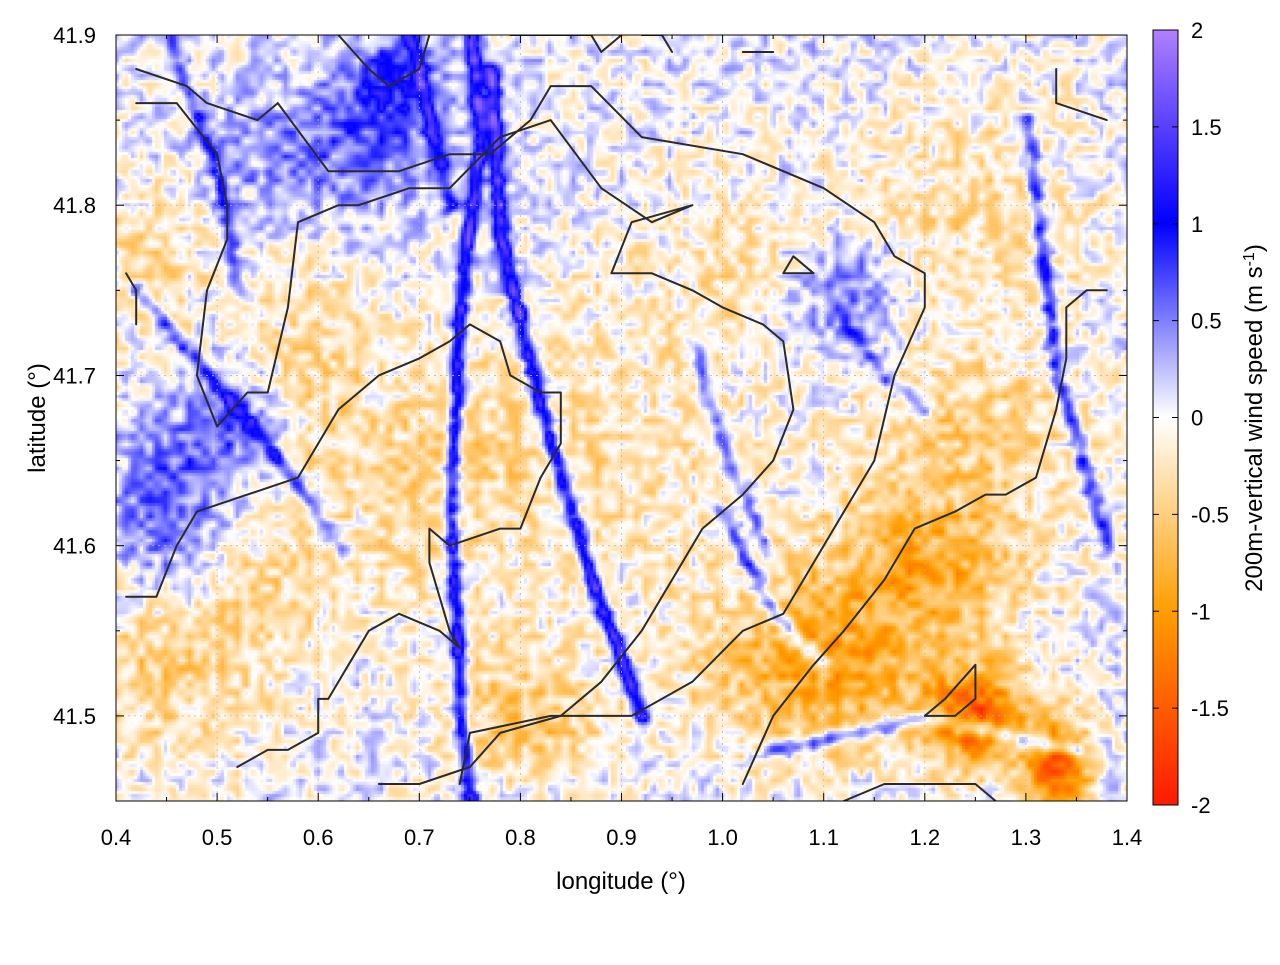 This screenshot has width=1280, height=965. Describe the element at coordinates (1210, 514) in the screenshot. I see `colorbar-tick-label: -0.5` at that location.